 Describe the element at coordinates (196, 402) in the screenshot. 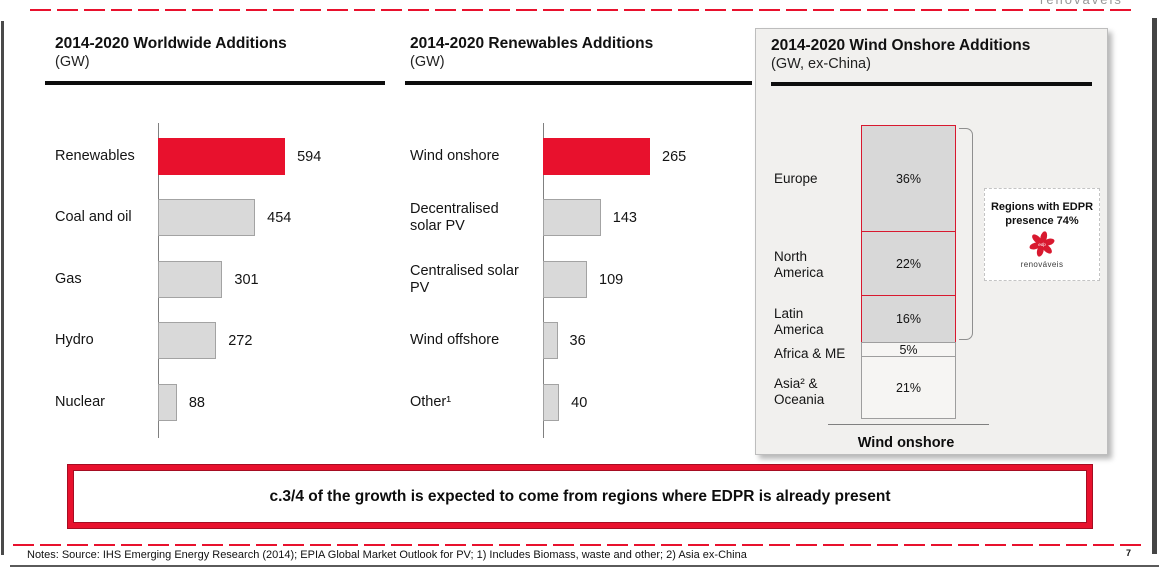

I see `value-label: 88` at that location.